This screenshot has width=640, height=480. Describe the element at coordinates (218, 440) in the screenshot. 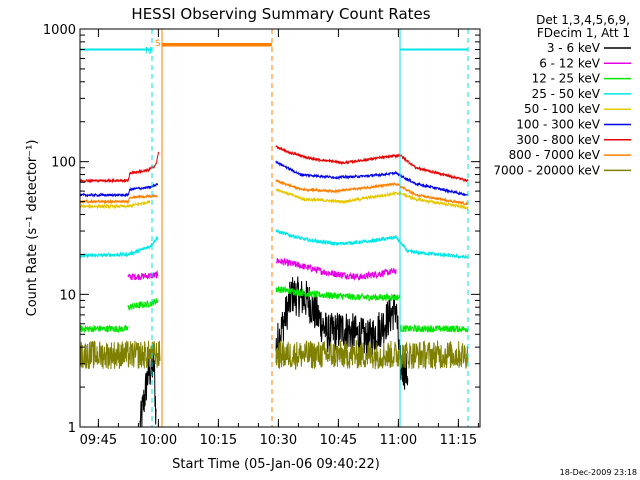

I see `x-tick-label: 10:15` at that location.